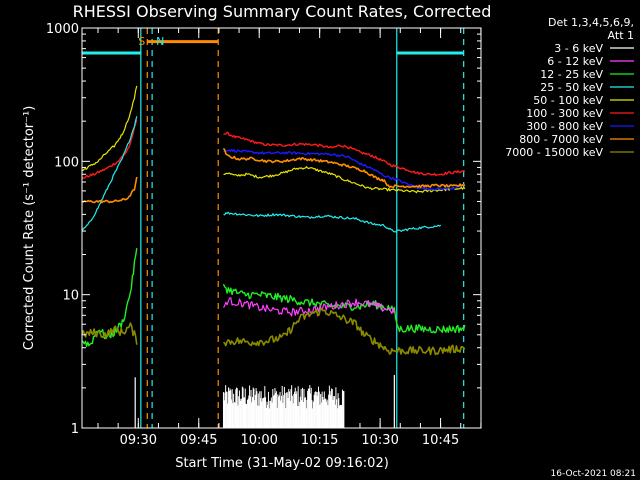 The image size is (640, 480). I want to click on x-tick-label: 10:30, so click(379, 440).